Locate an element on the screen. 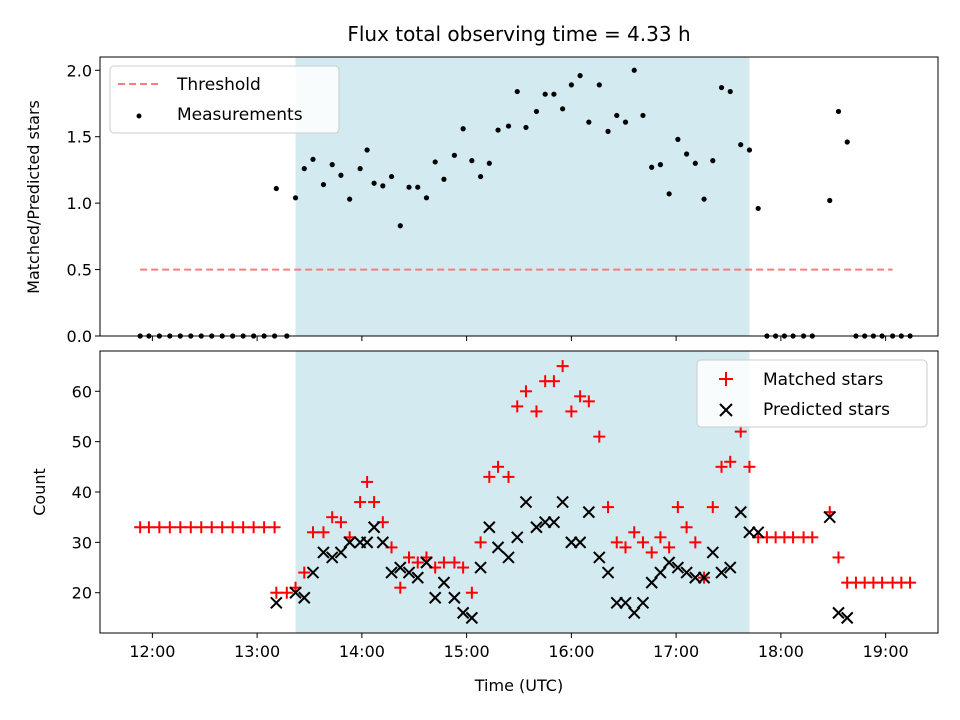 Image resolution: width=960 pixels, height=720 pixels. legend-predicted-swatch is located at coordinates (726, 410).